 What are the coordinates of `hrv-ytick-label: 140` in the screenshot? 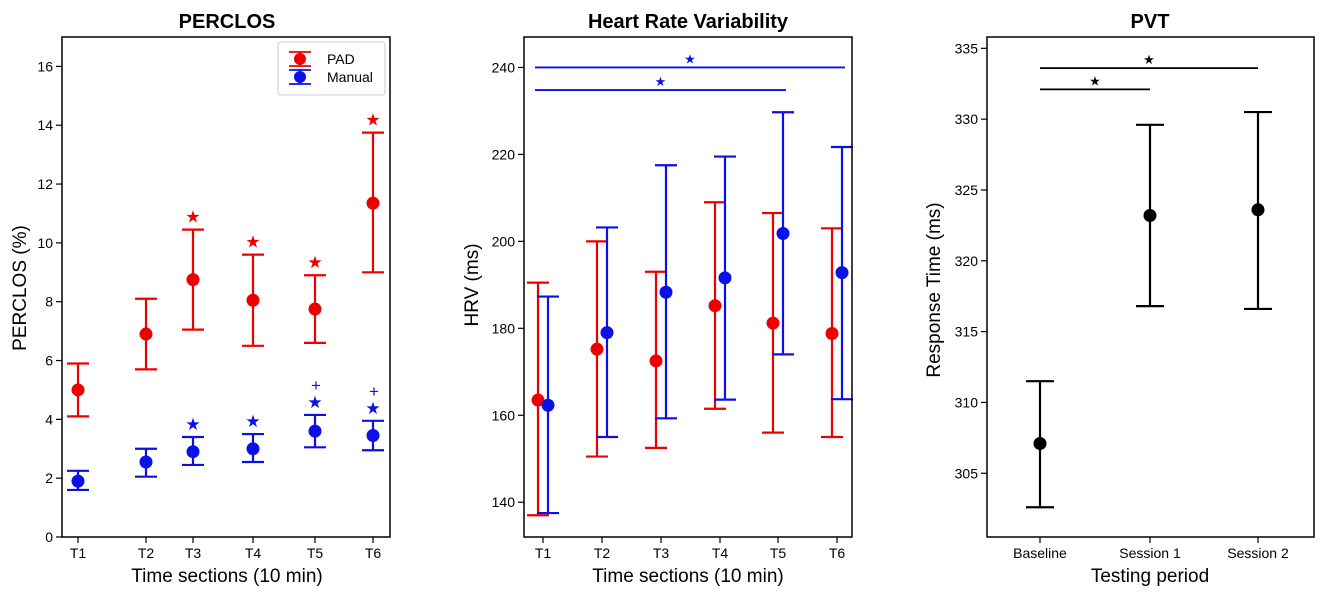 It's located at (504, 502).